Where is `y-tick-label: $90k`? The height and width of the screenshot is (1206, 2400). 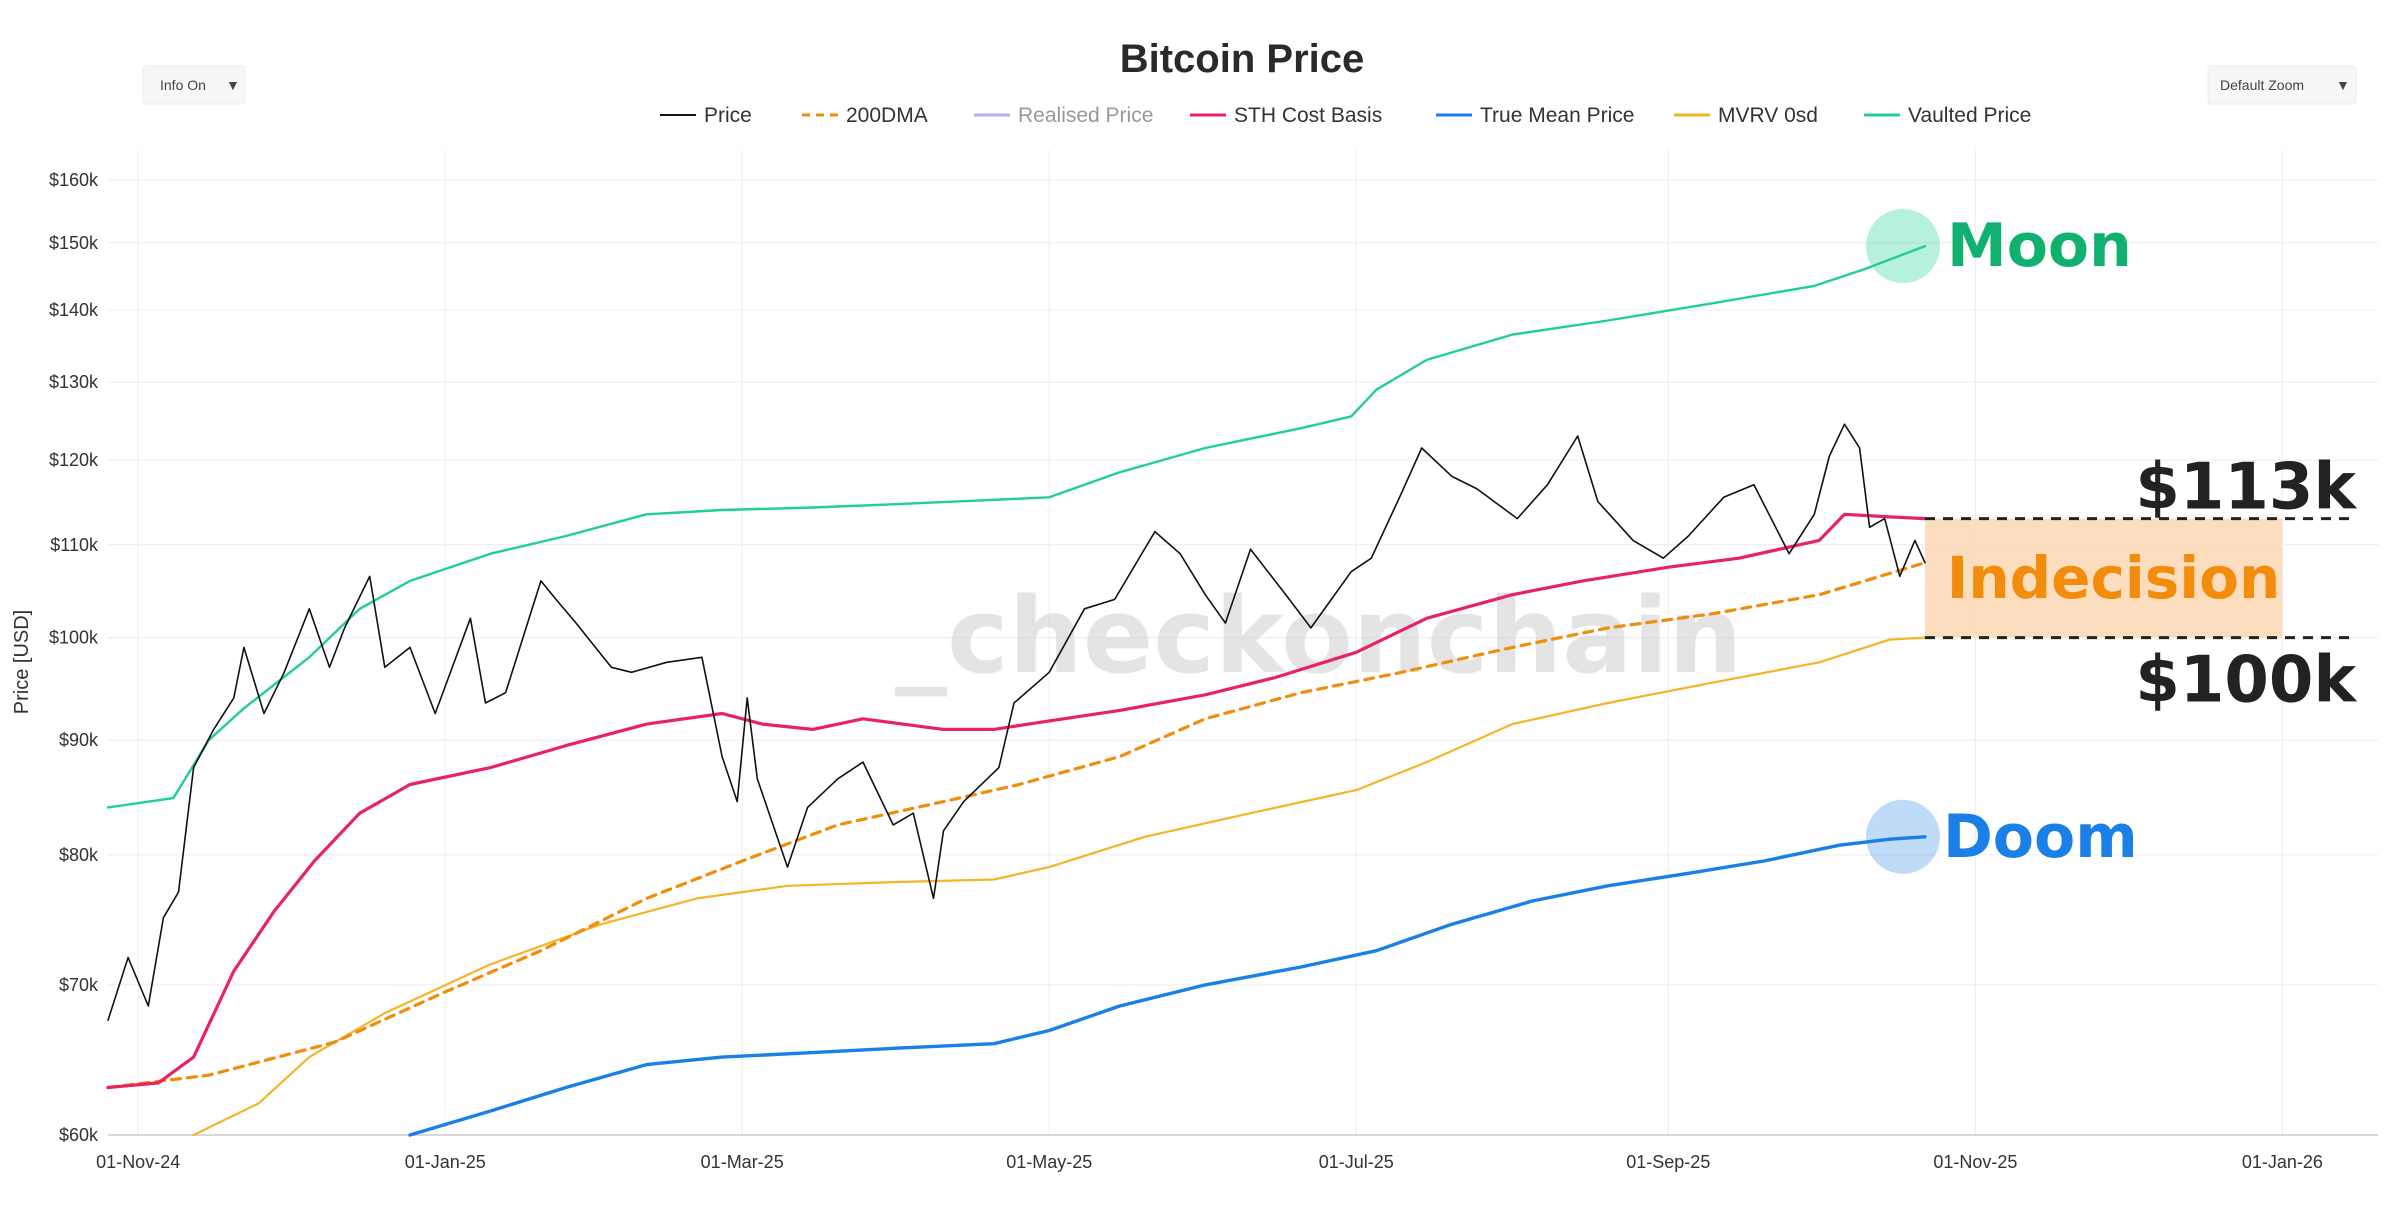
y-tick-label: $90k is located at coordinates (79, 740).